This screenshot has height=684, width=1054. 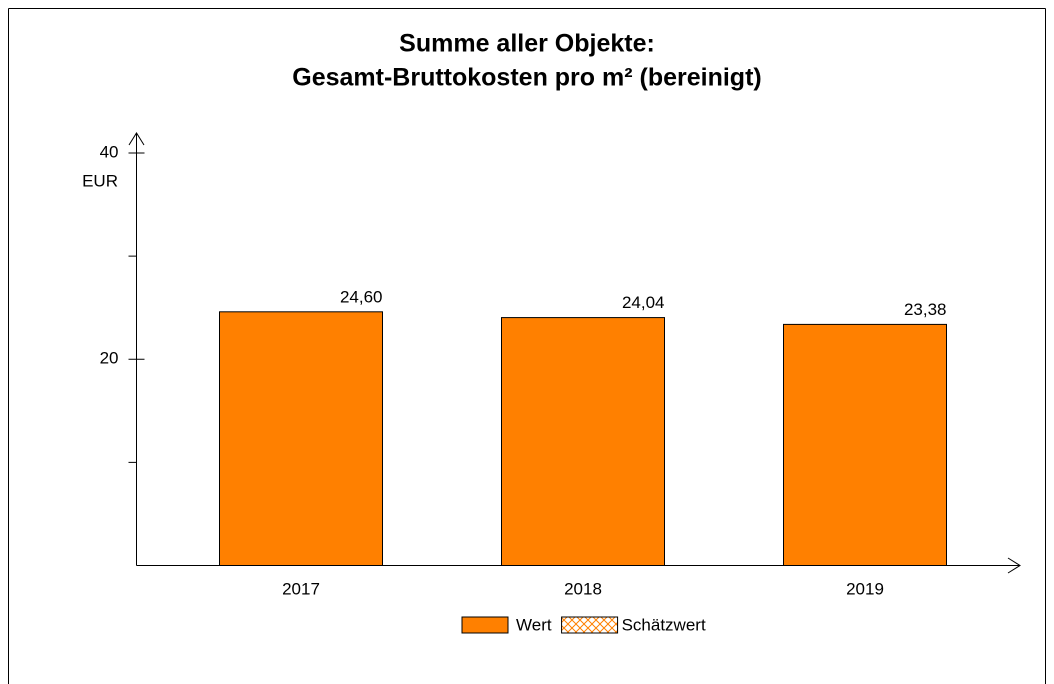 I want to click on legend-label: Wert, so click(x=534, y=624).